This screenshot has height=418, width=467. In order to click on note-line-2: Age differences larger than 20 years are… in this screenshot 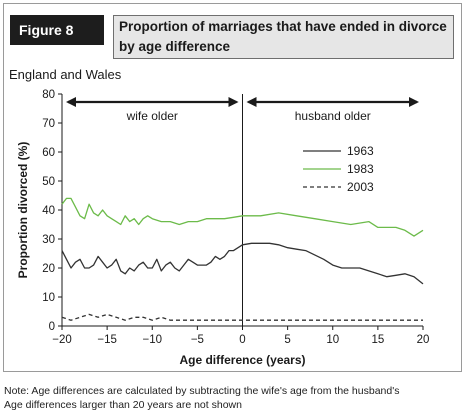, I will do `click(123, 405)`.